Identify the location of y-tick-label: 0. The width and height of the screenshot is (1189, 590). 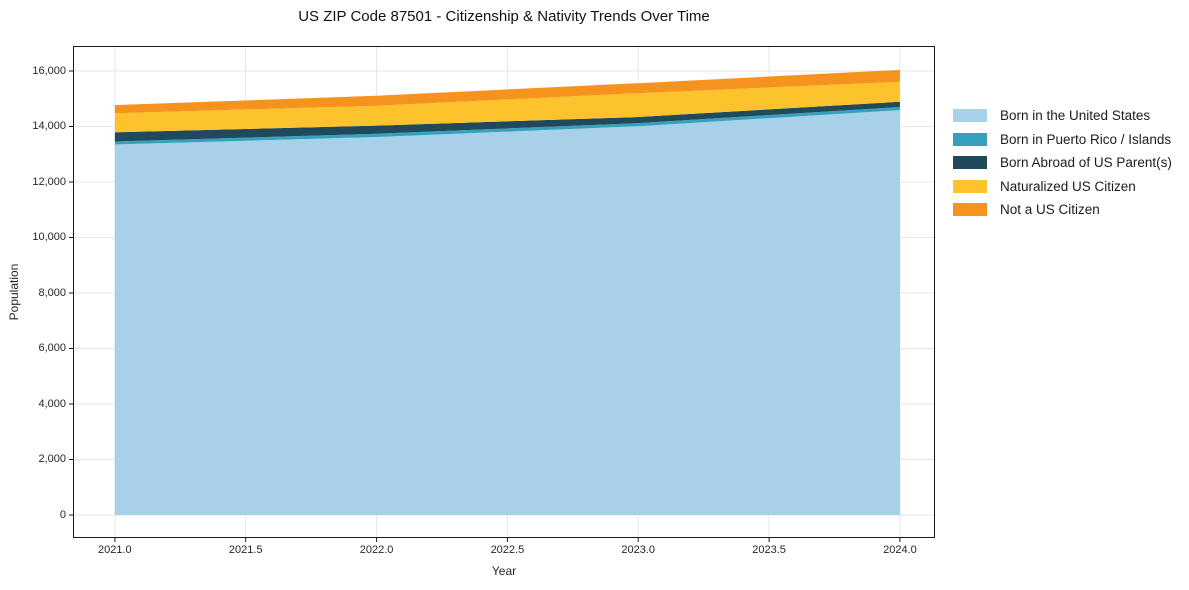
(62, 514).